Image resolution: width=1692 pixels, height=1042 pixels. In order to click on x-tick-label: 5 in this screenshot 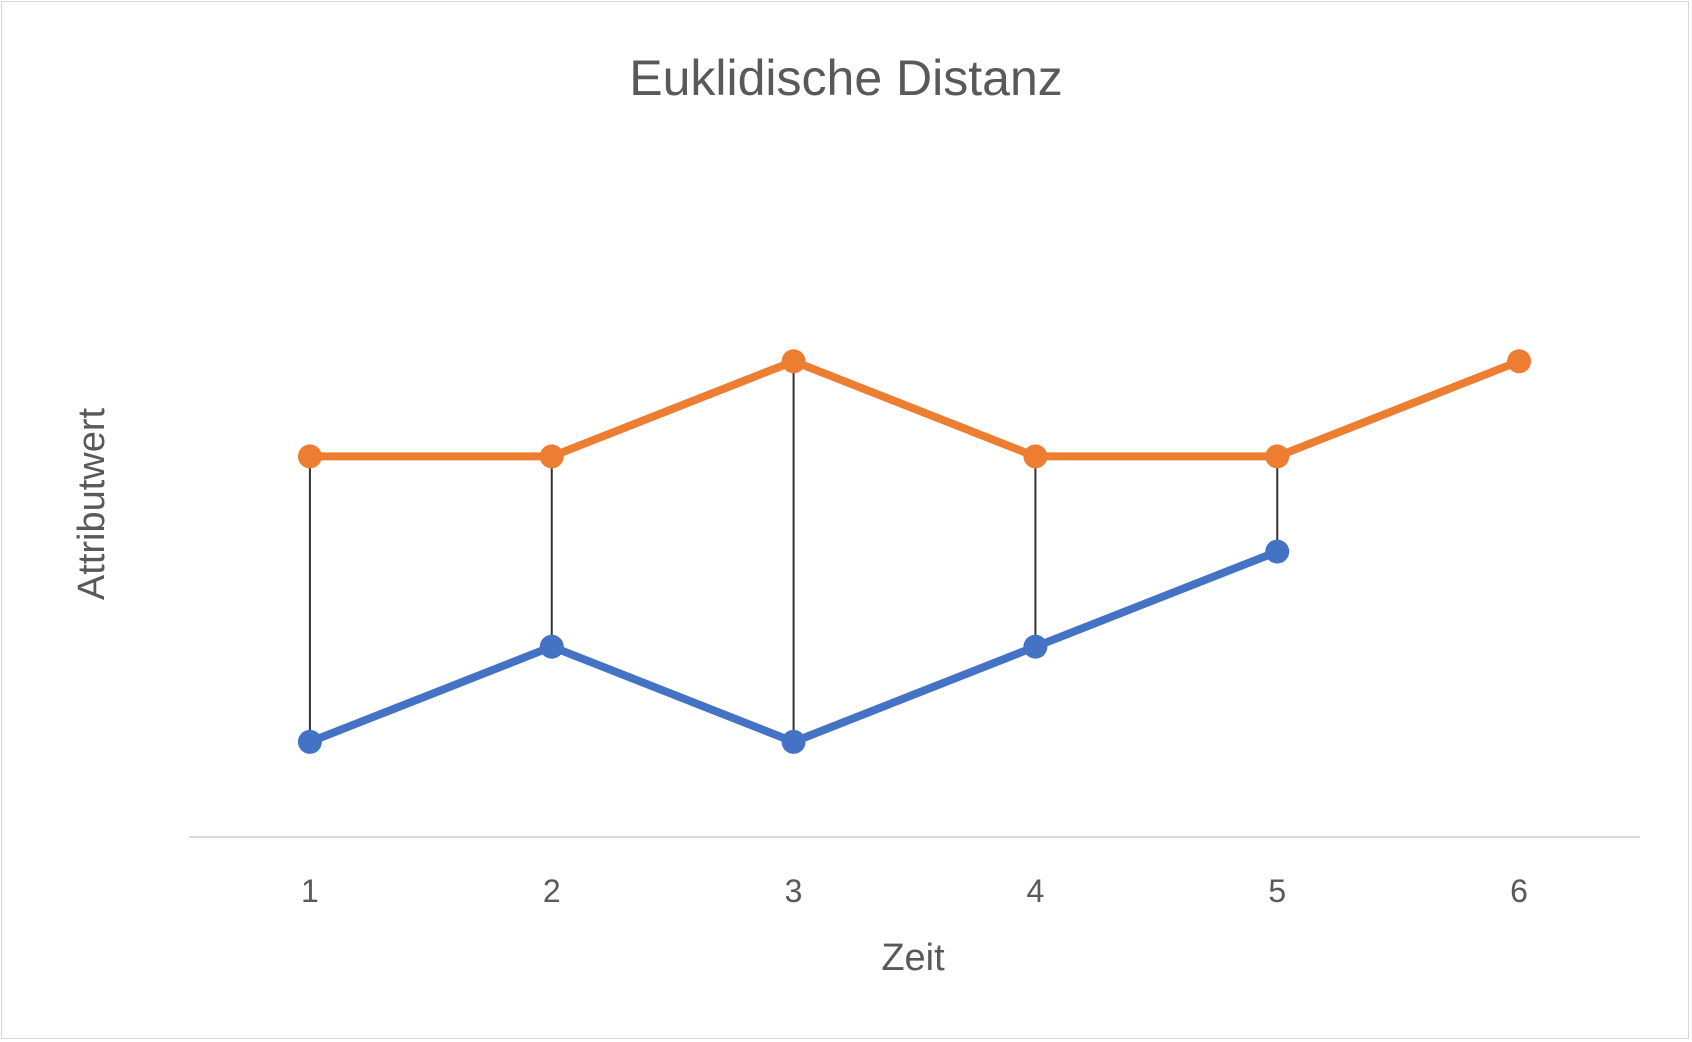, I will do `click(1277, 891)`.